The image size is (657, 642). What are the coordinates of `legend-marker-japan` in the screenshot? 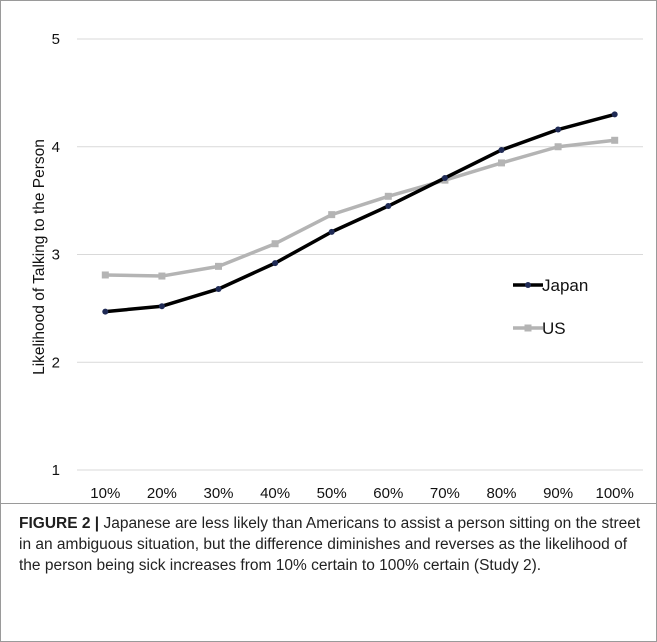 It's located at (528, 285).